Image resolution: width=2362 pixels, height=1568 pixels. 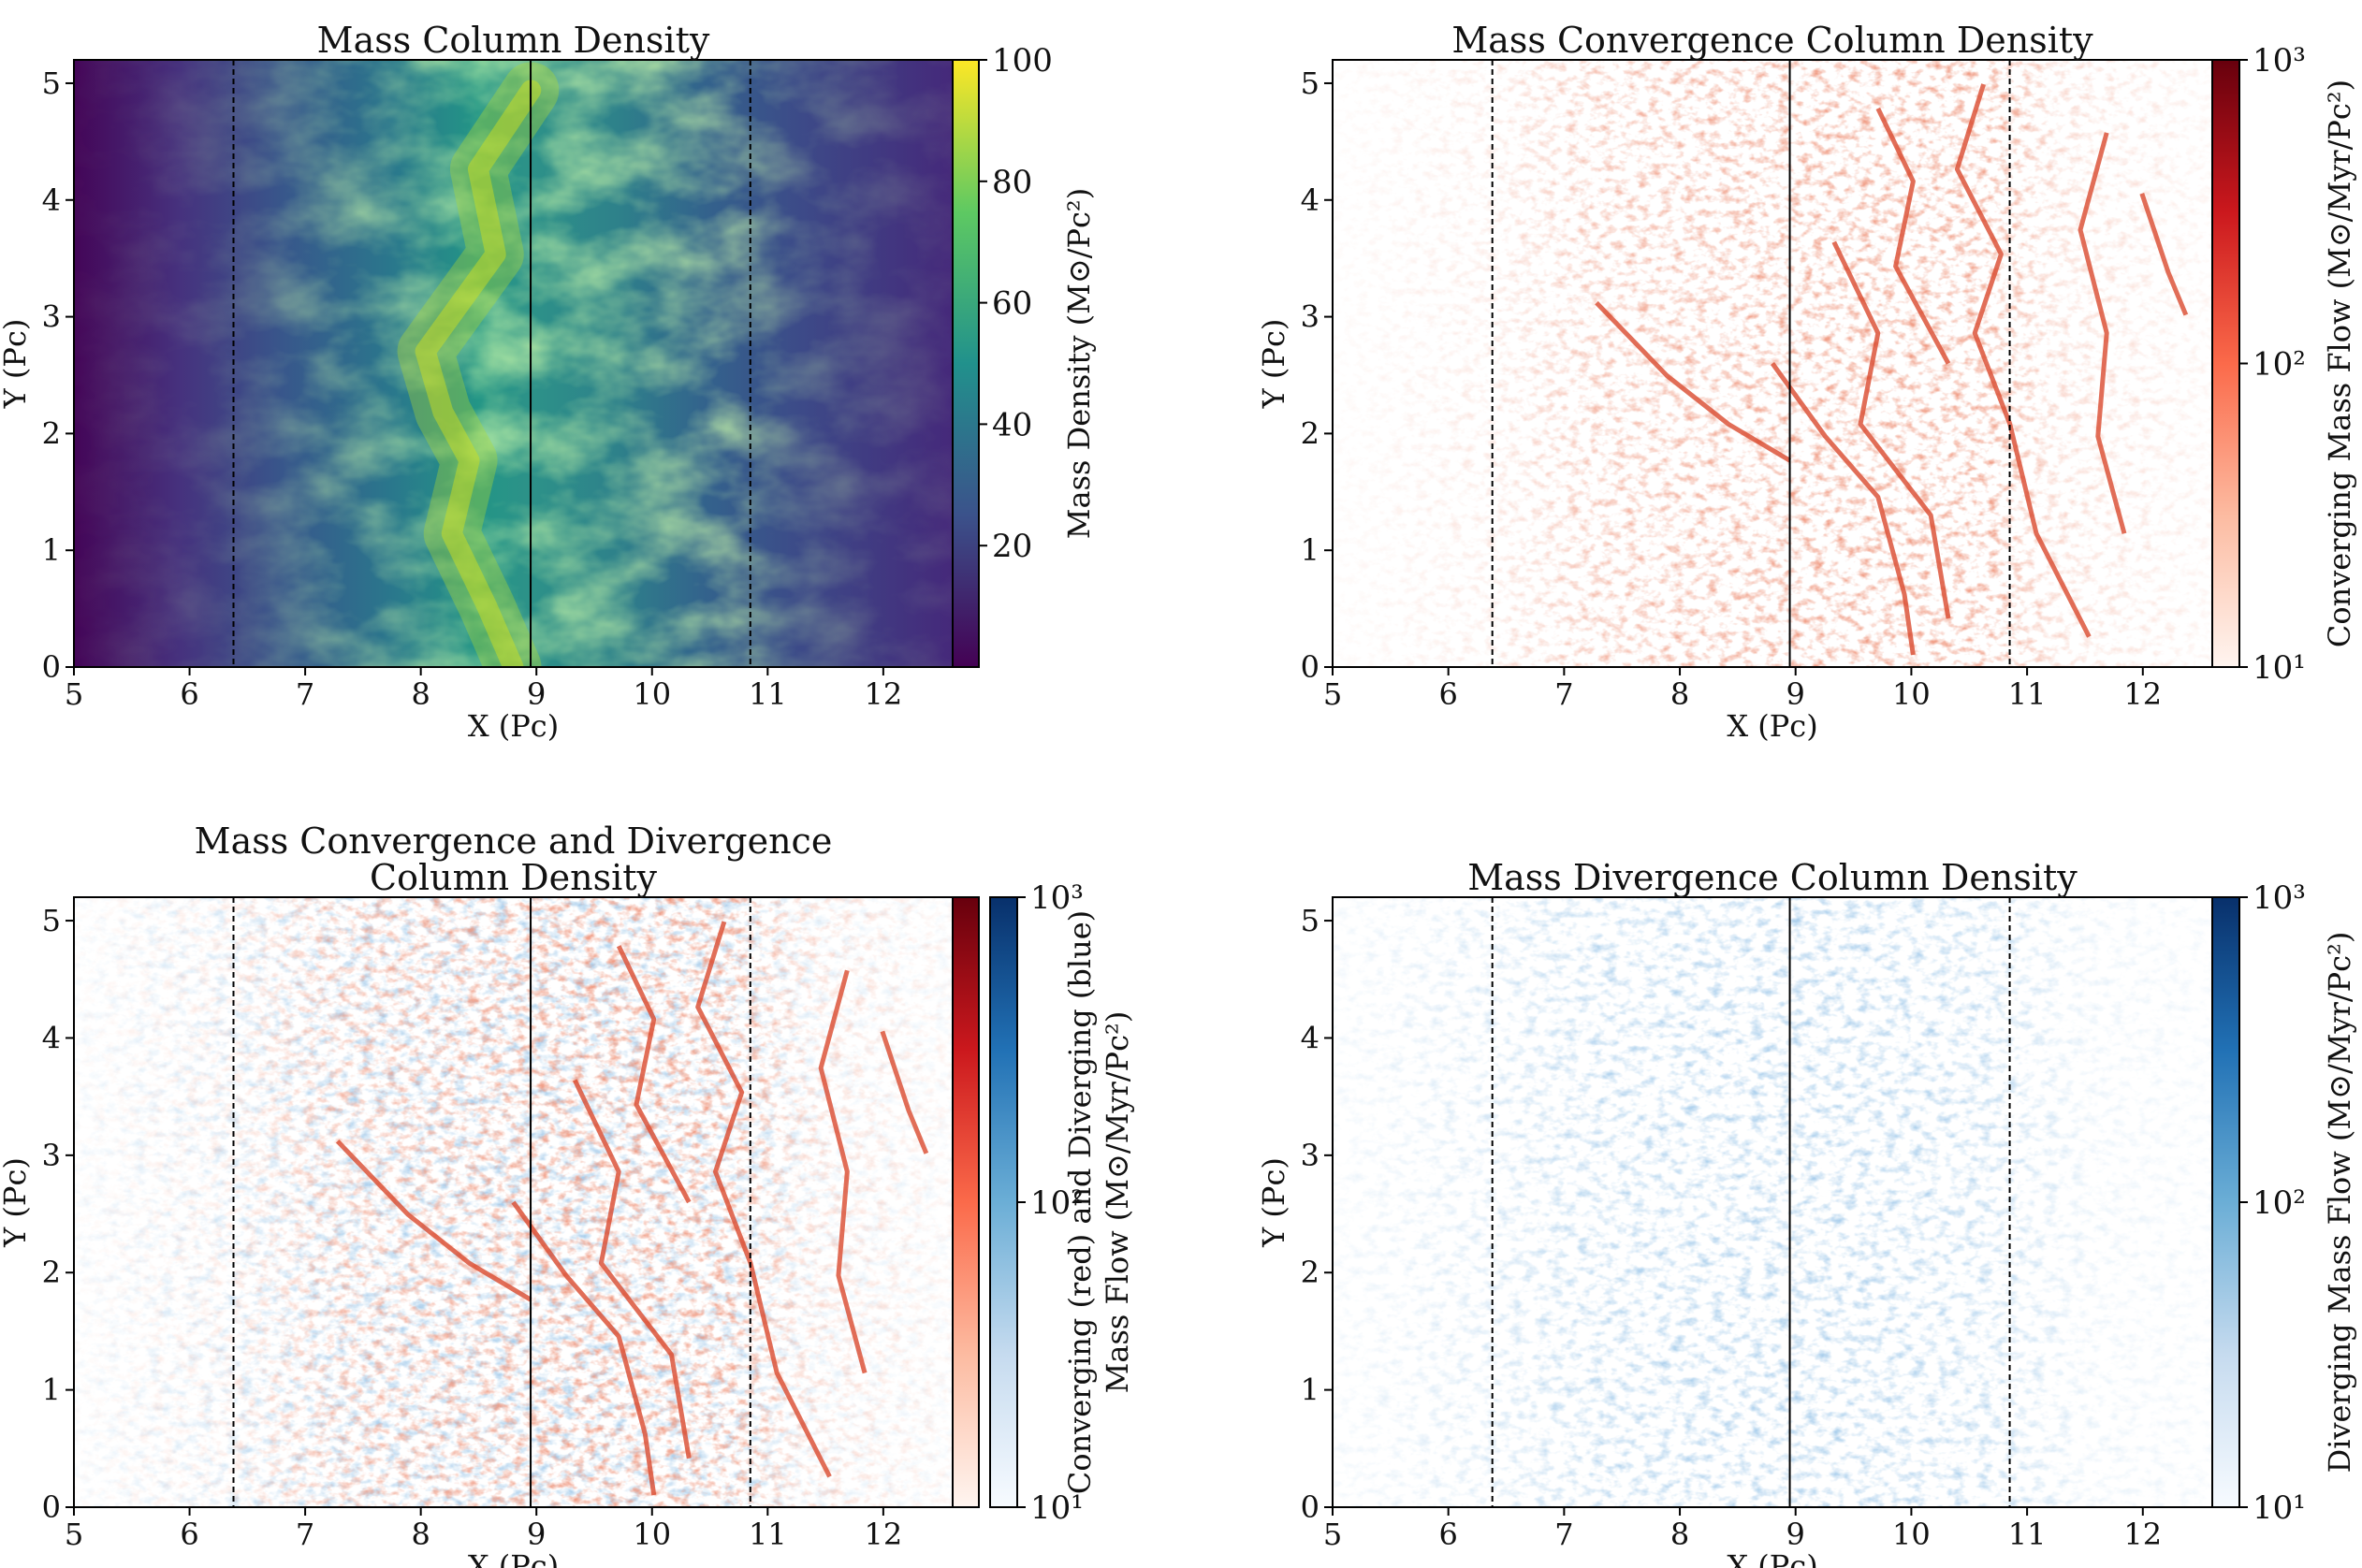 What do you see at coordinates (1012, 304) in the screenshot?
I see `colorbar-tick-label: 60` at bounding box center [1012, 304].